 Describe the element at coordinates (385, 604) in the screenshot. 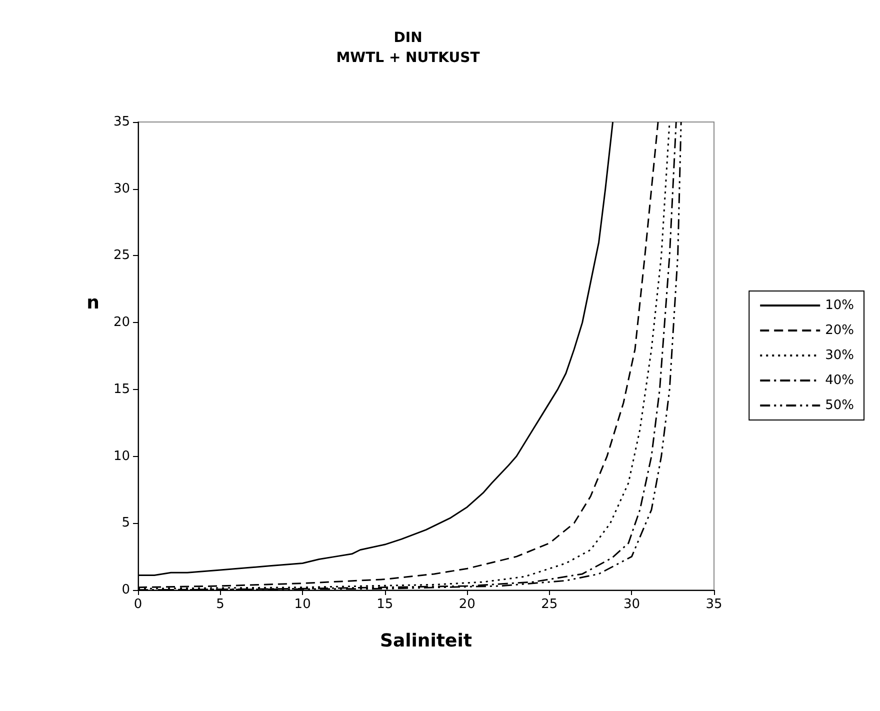

I see `x-tick-label: 15` at that location.